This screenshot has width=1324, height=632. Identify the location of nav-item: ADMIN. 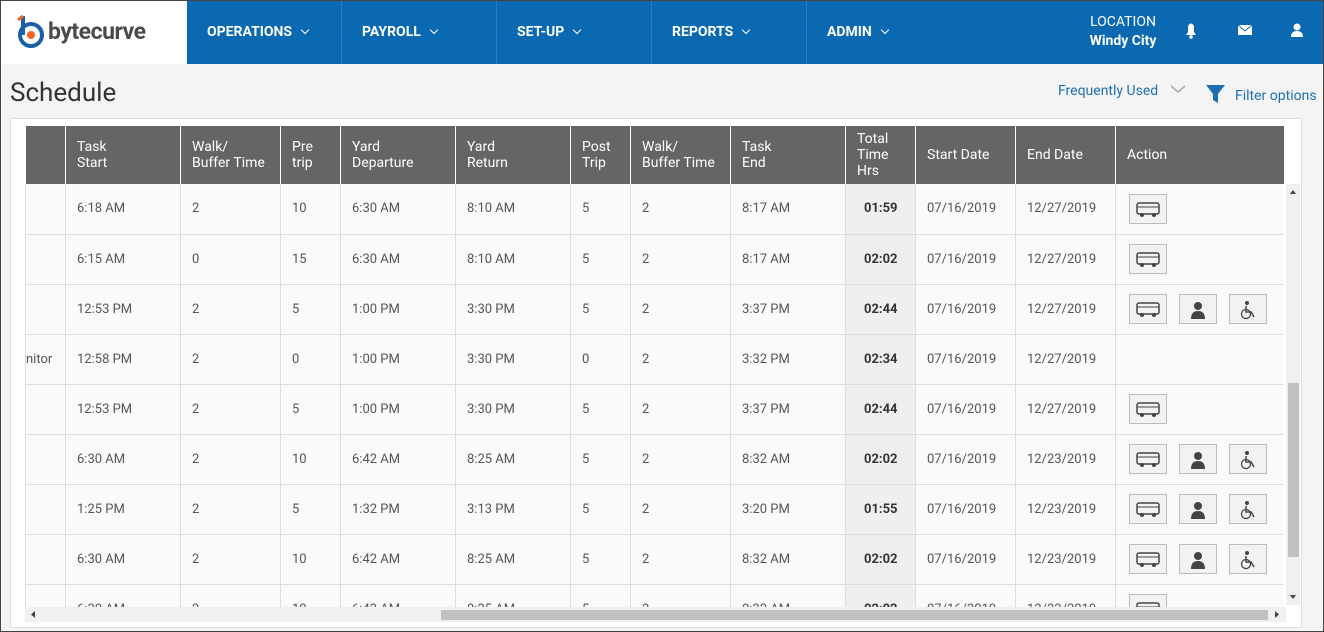
(884, 32).